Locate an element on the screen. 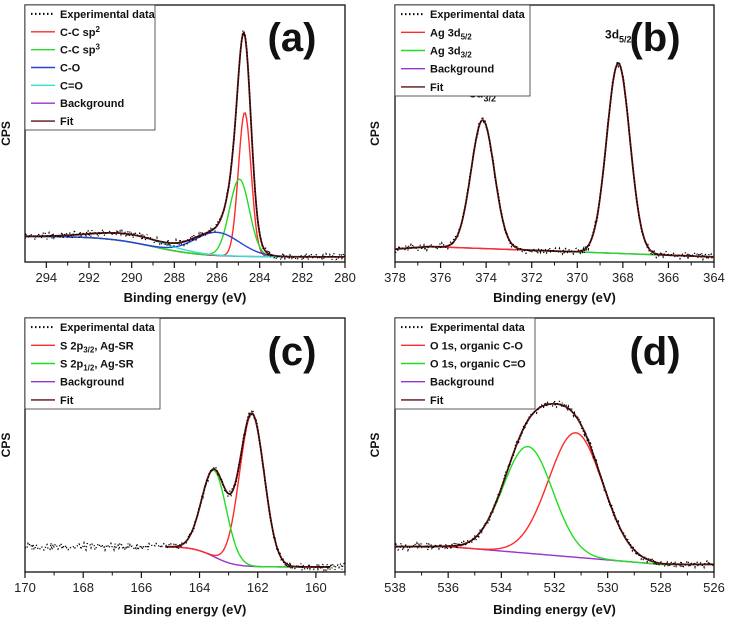 The width and height of the screenshot is (729, 623). peak-annotation: 3d5/2 is located at coordinates (618, 35).